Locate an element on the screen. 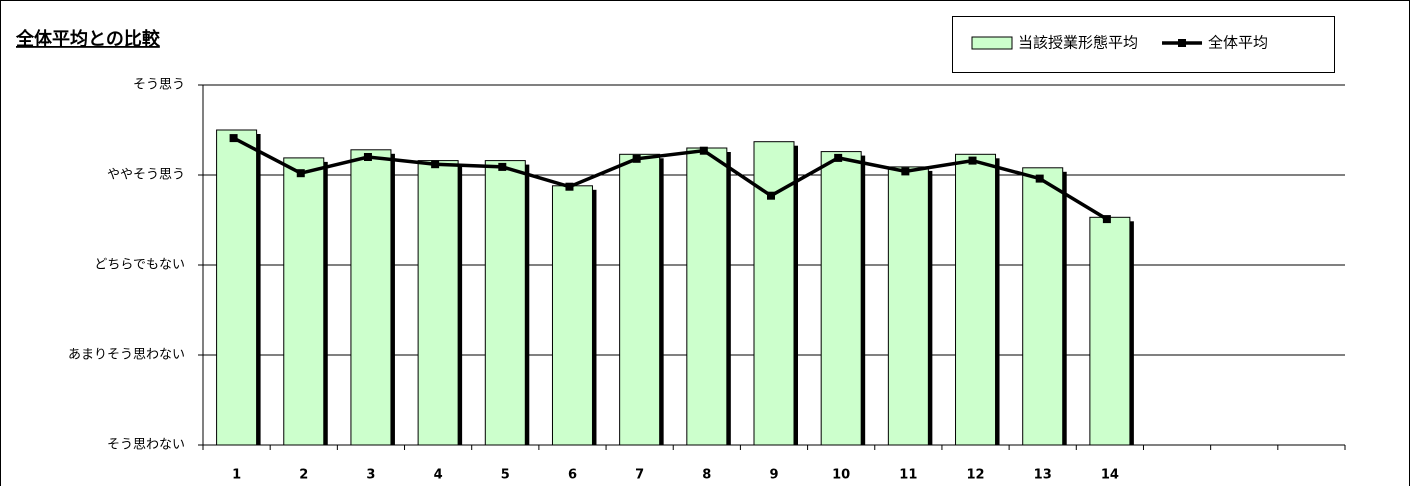 This screenshot has height=490, width=1411. legend: 当該授業形態平均 全体平均 is located at coordinates (1143, 44).